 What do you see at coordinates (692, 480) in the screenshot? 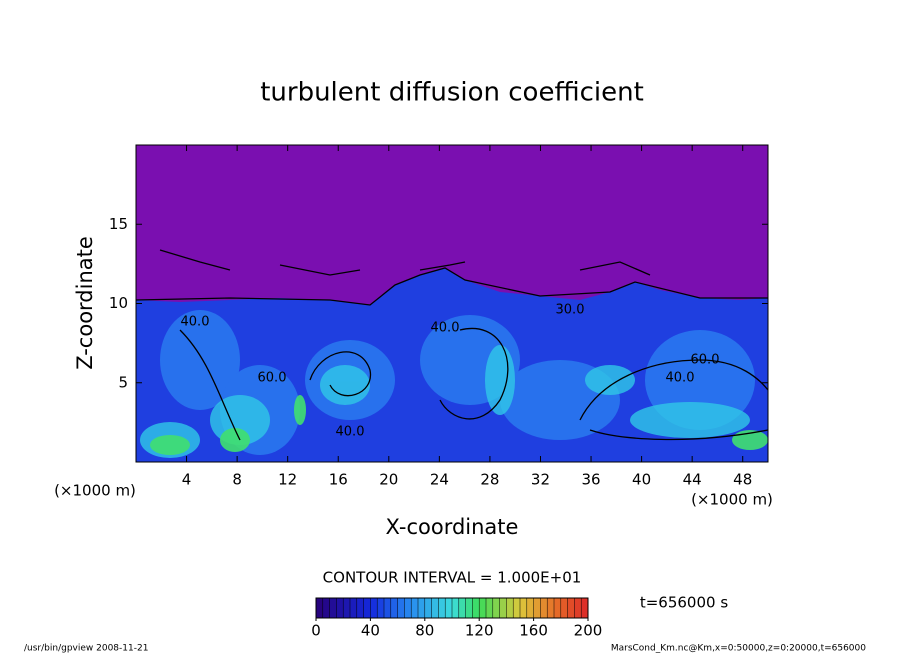
I see `x-tick-label: 44` at bounding box center [692, 480].